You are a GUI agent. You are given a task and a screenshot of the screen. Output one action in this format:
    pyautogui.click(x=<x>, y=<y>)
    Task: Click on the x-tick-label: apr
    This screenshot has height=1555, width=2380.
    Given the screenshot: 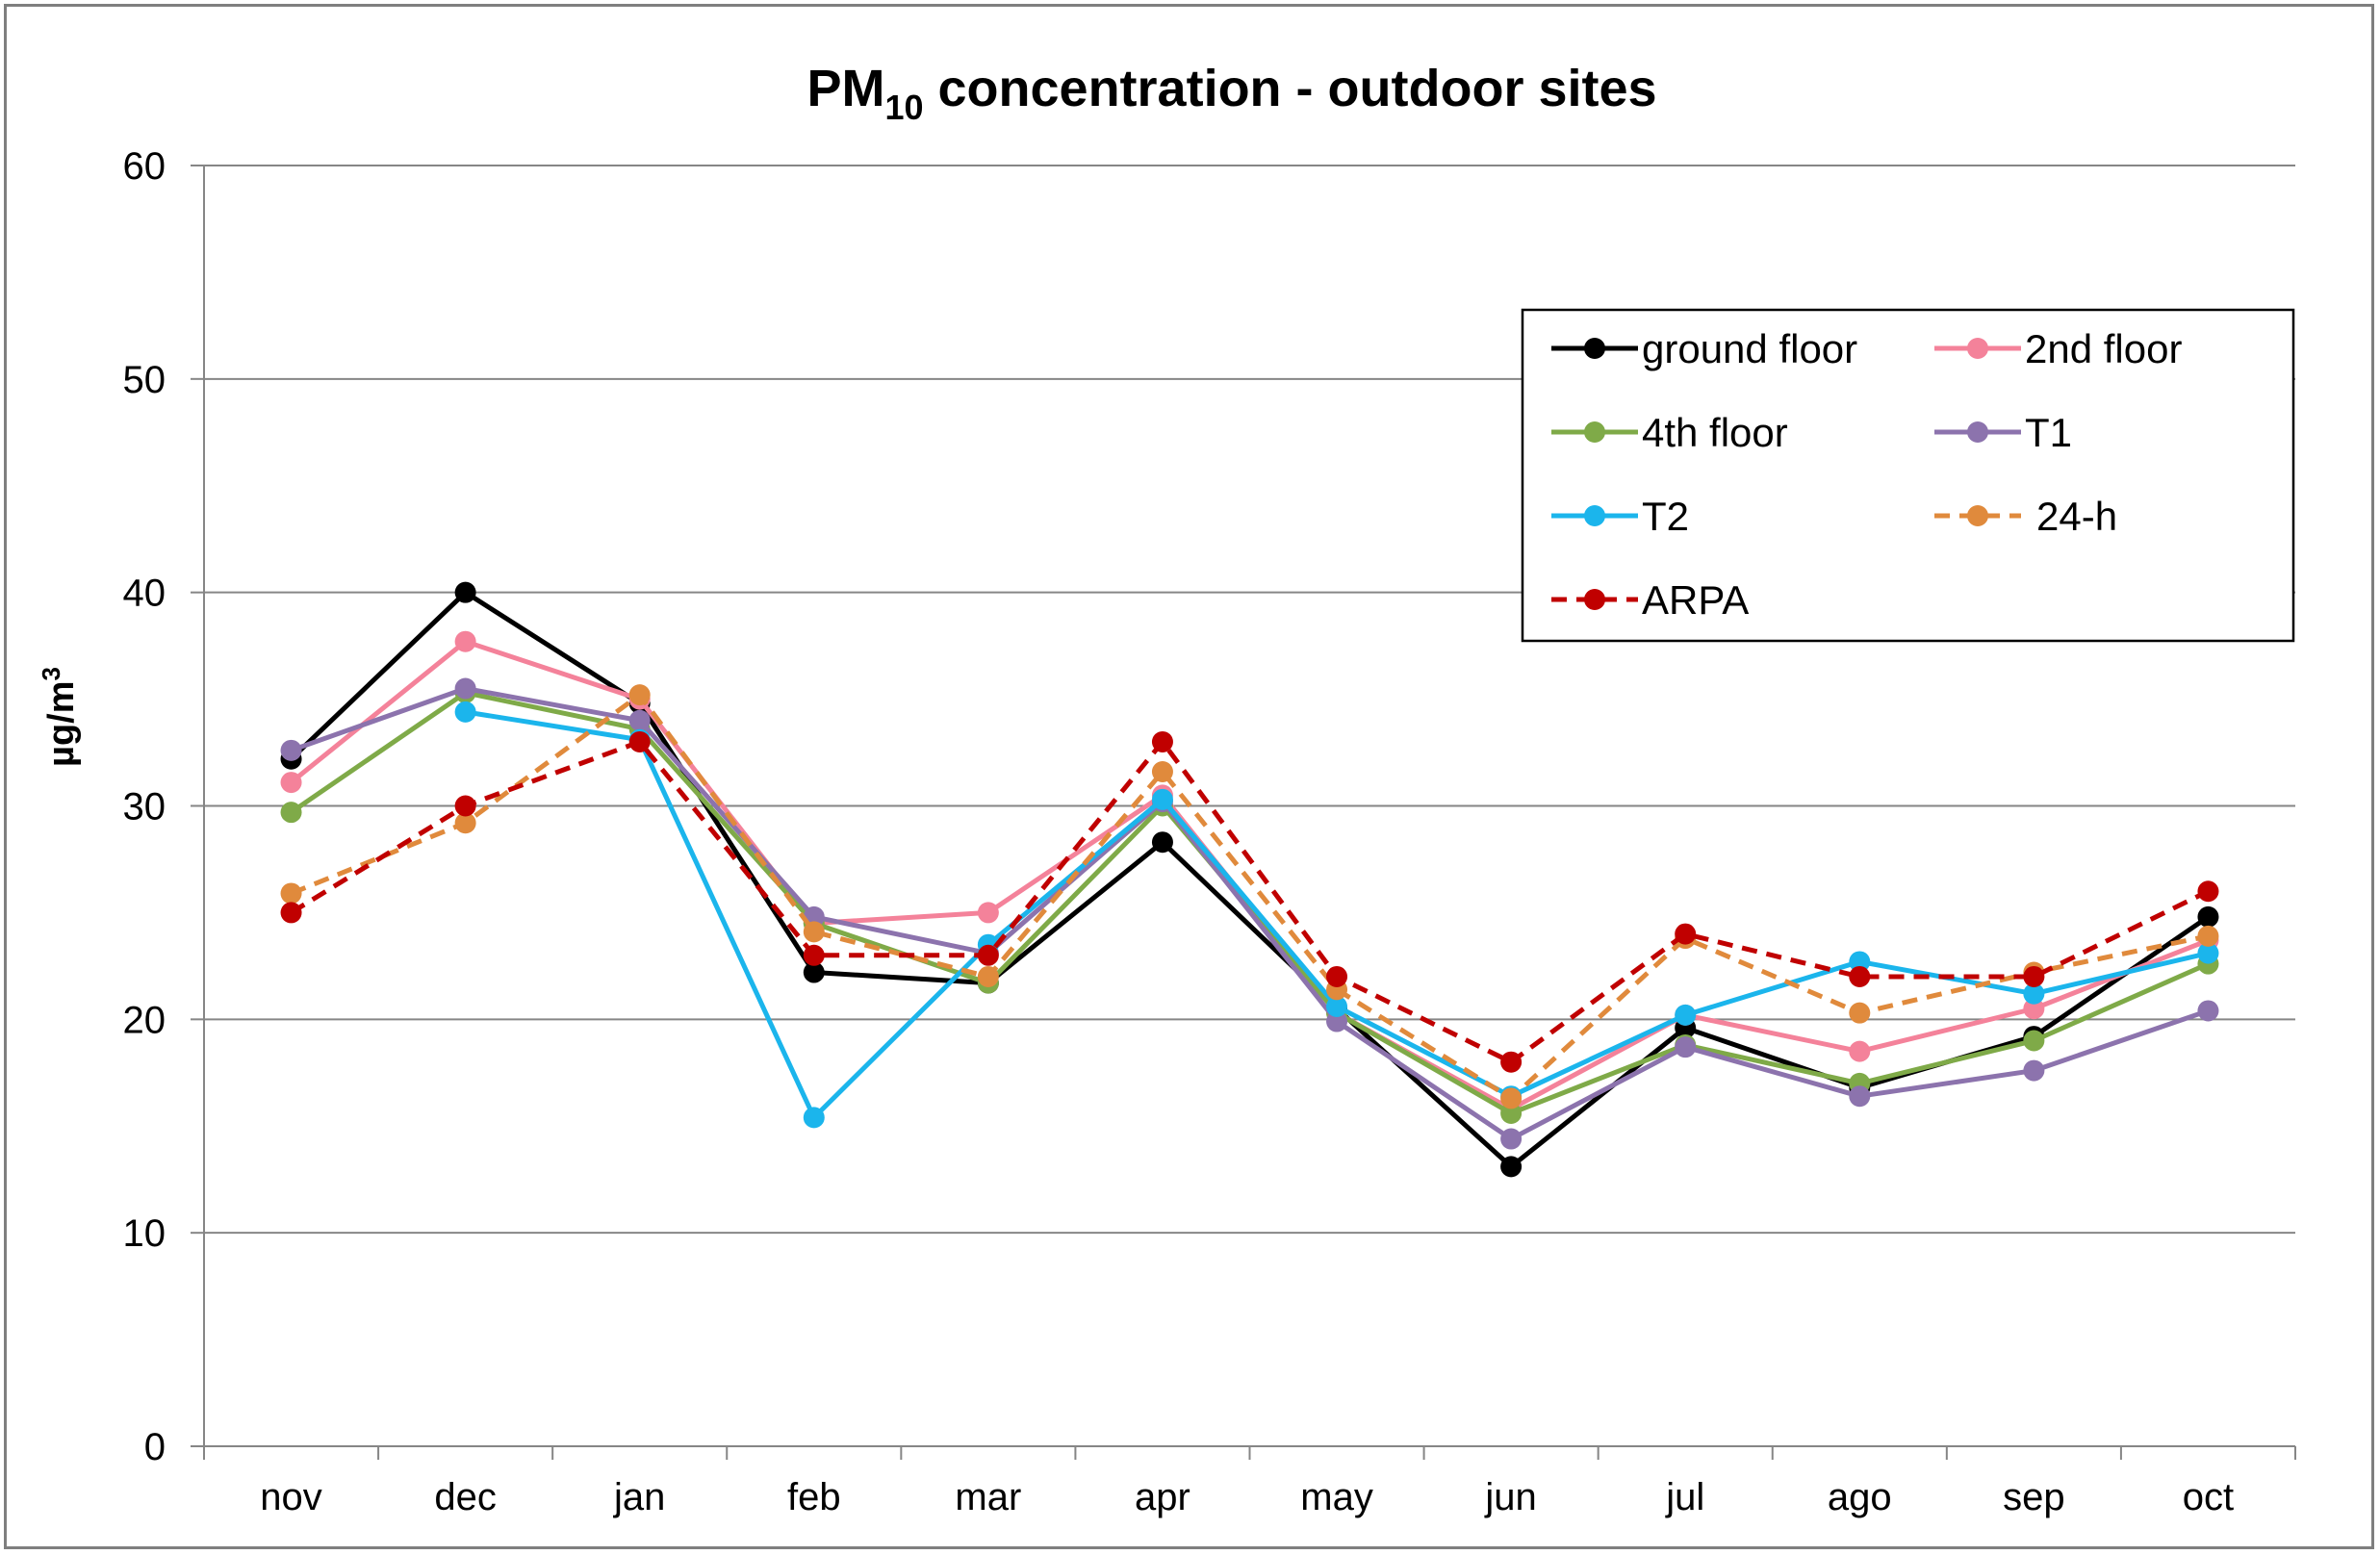 What is the action you would take?
    pyautogui.click(x=1163, y=1497)
    